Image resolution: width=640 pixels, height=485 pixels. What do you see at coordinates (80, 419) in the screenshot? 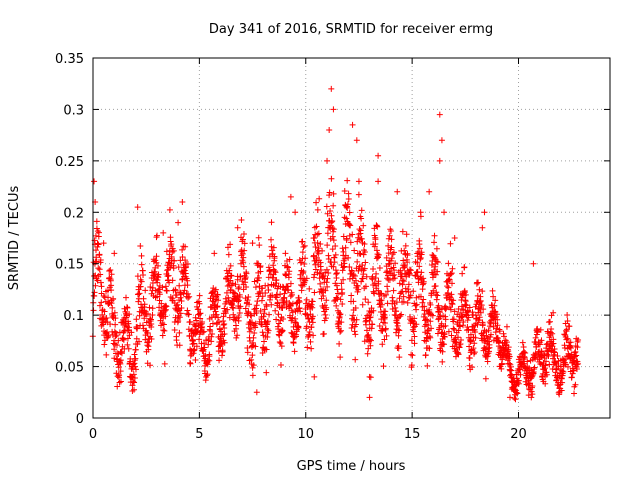
I see `y-tick-label: 0` at bounding box center [80, 419].